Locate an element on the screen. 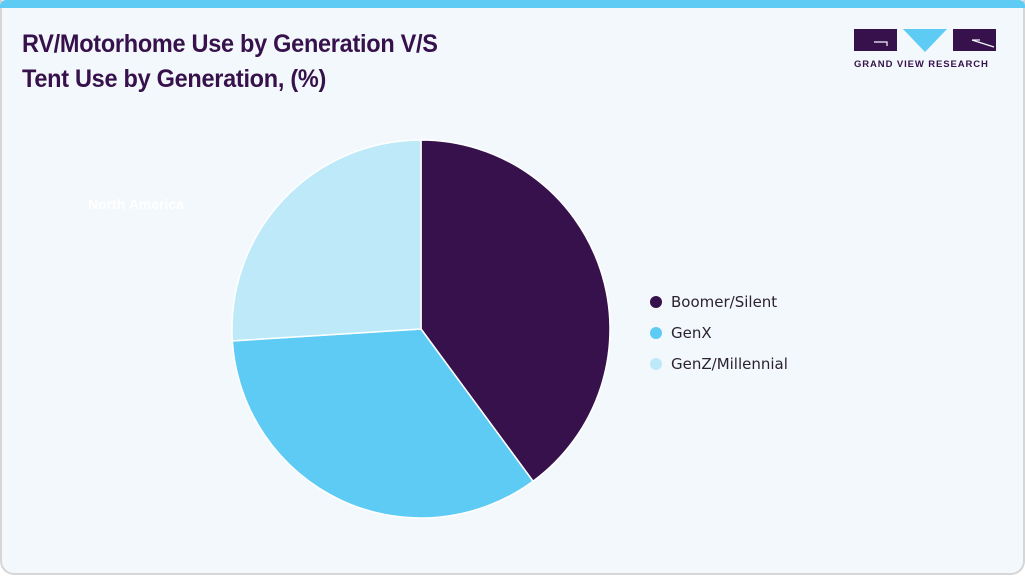  grand-view-research-logo: GRAND VIEW RESEARCH is located at coordinates (925, 51).